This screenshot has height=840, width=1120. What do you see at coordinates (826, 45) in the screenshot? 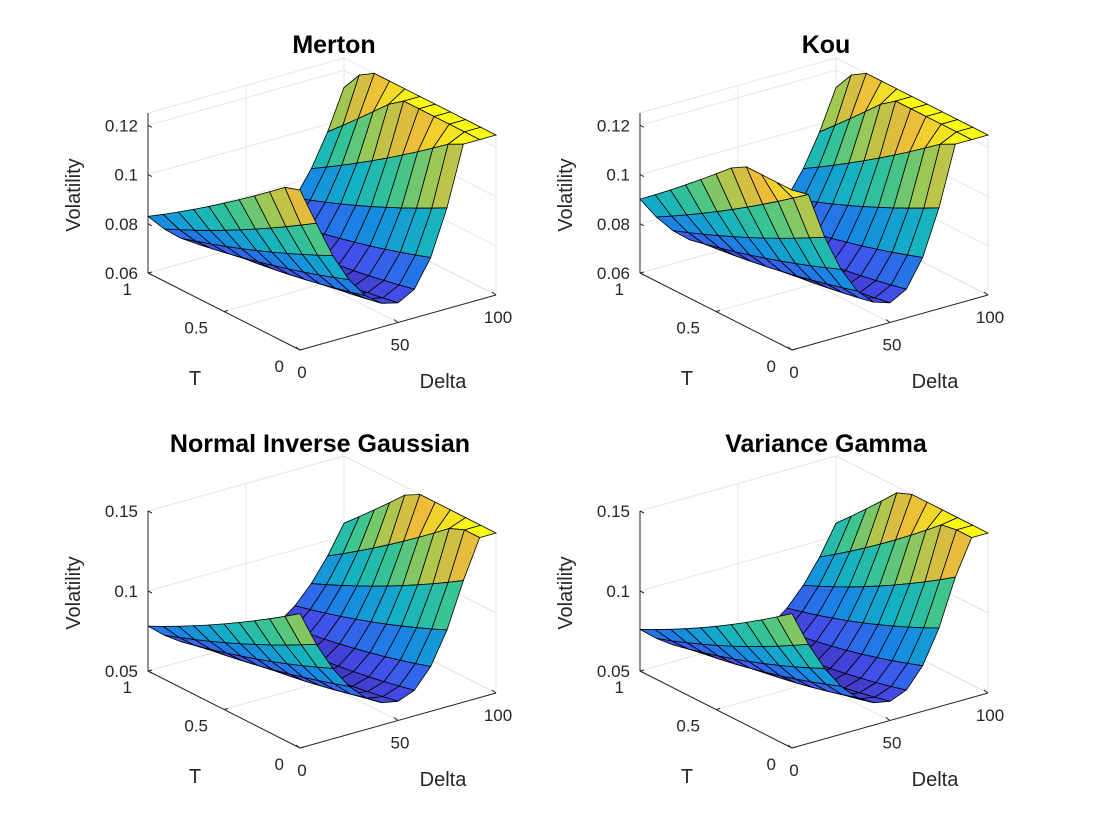
I see `chart-title: Kou` at bounding box center [826, 45].